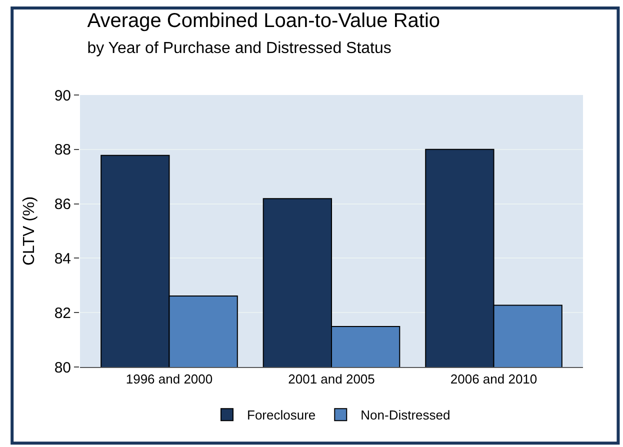 This screenshot has height=447, width=623. I want to click on chart-title: Average Combined Loan-to-Value Ratio, so click(263, 21).